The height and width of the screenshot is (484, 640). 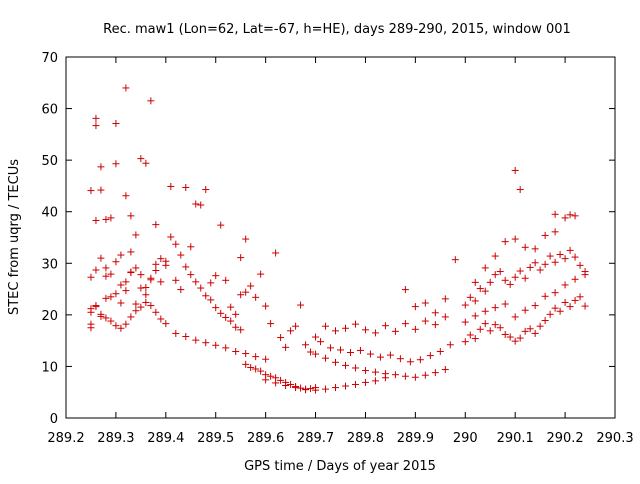 What do you see at coordinates (614, 438) in the screenshot?
I see `x-tick-label: 290.3` at bounding box center [614, 438].